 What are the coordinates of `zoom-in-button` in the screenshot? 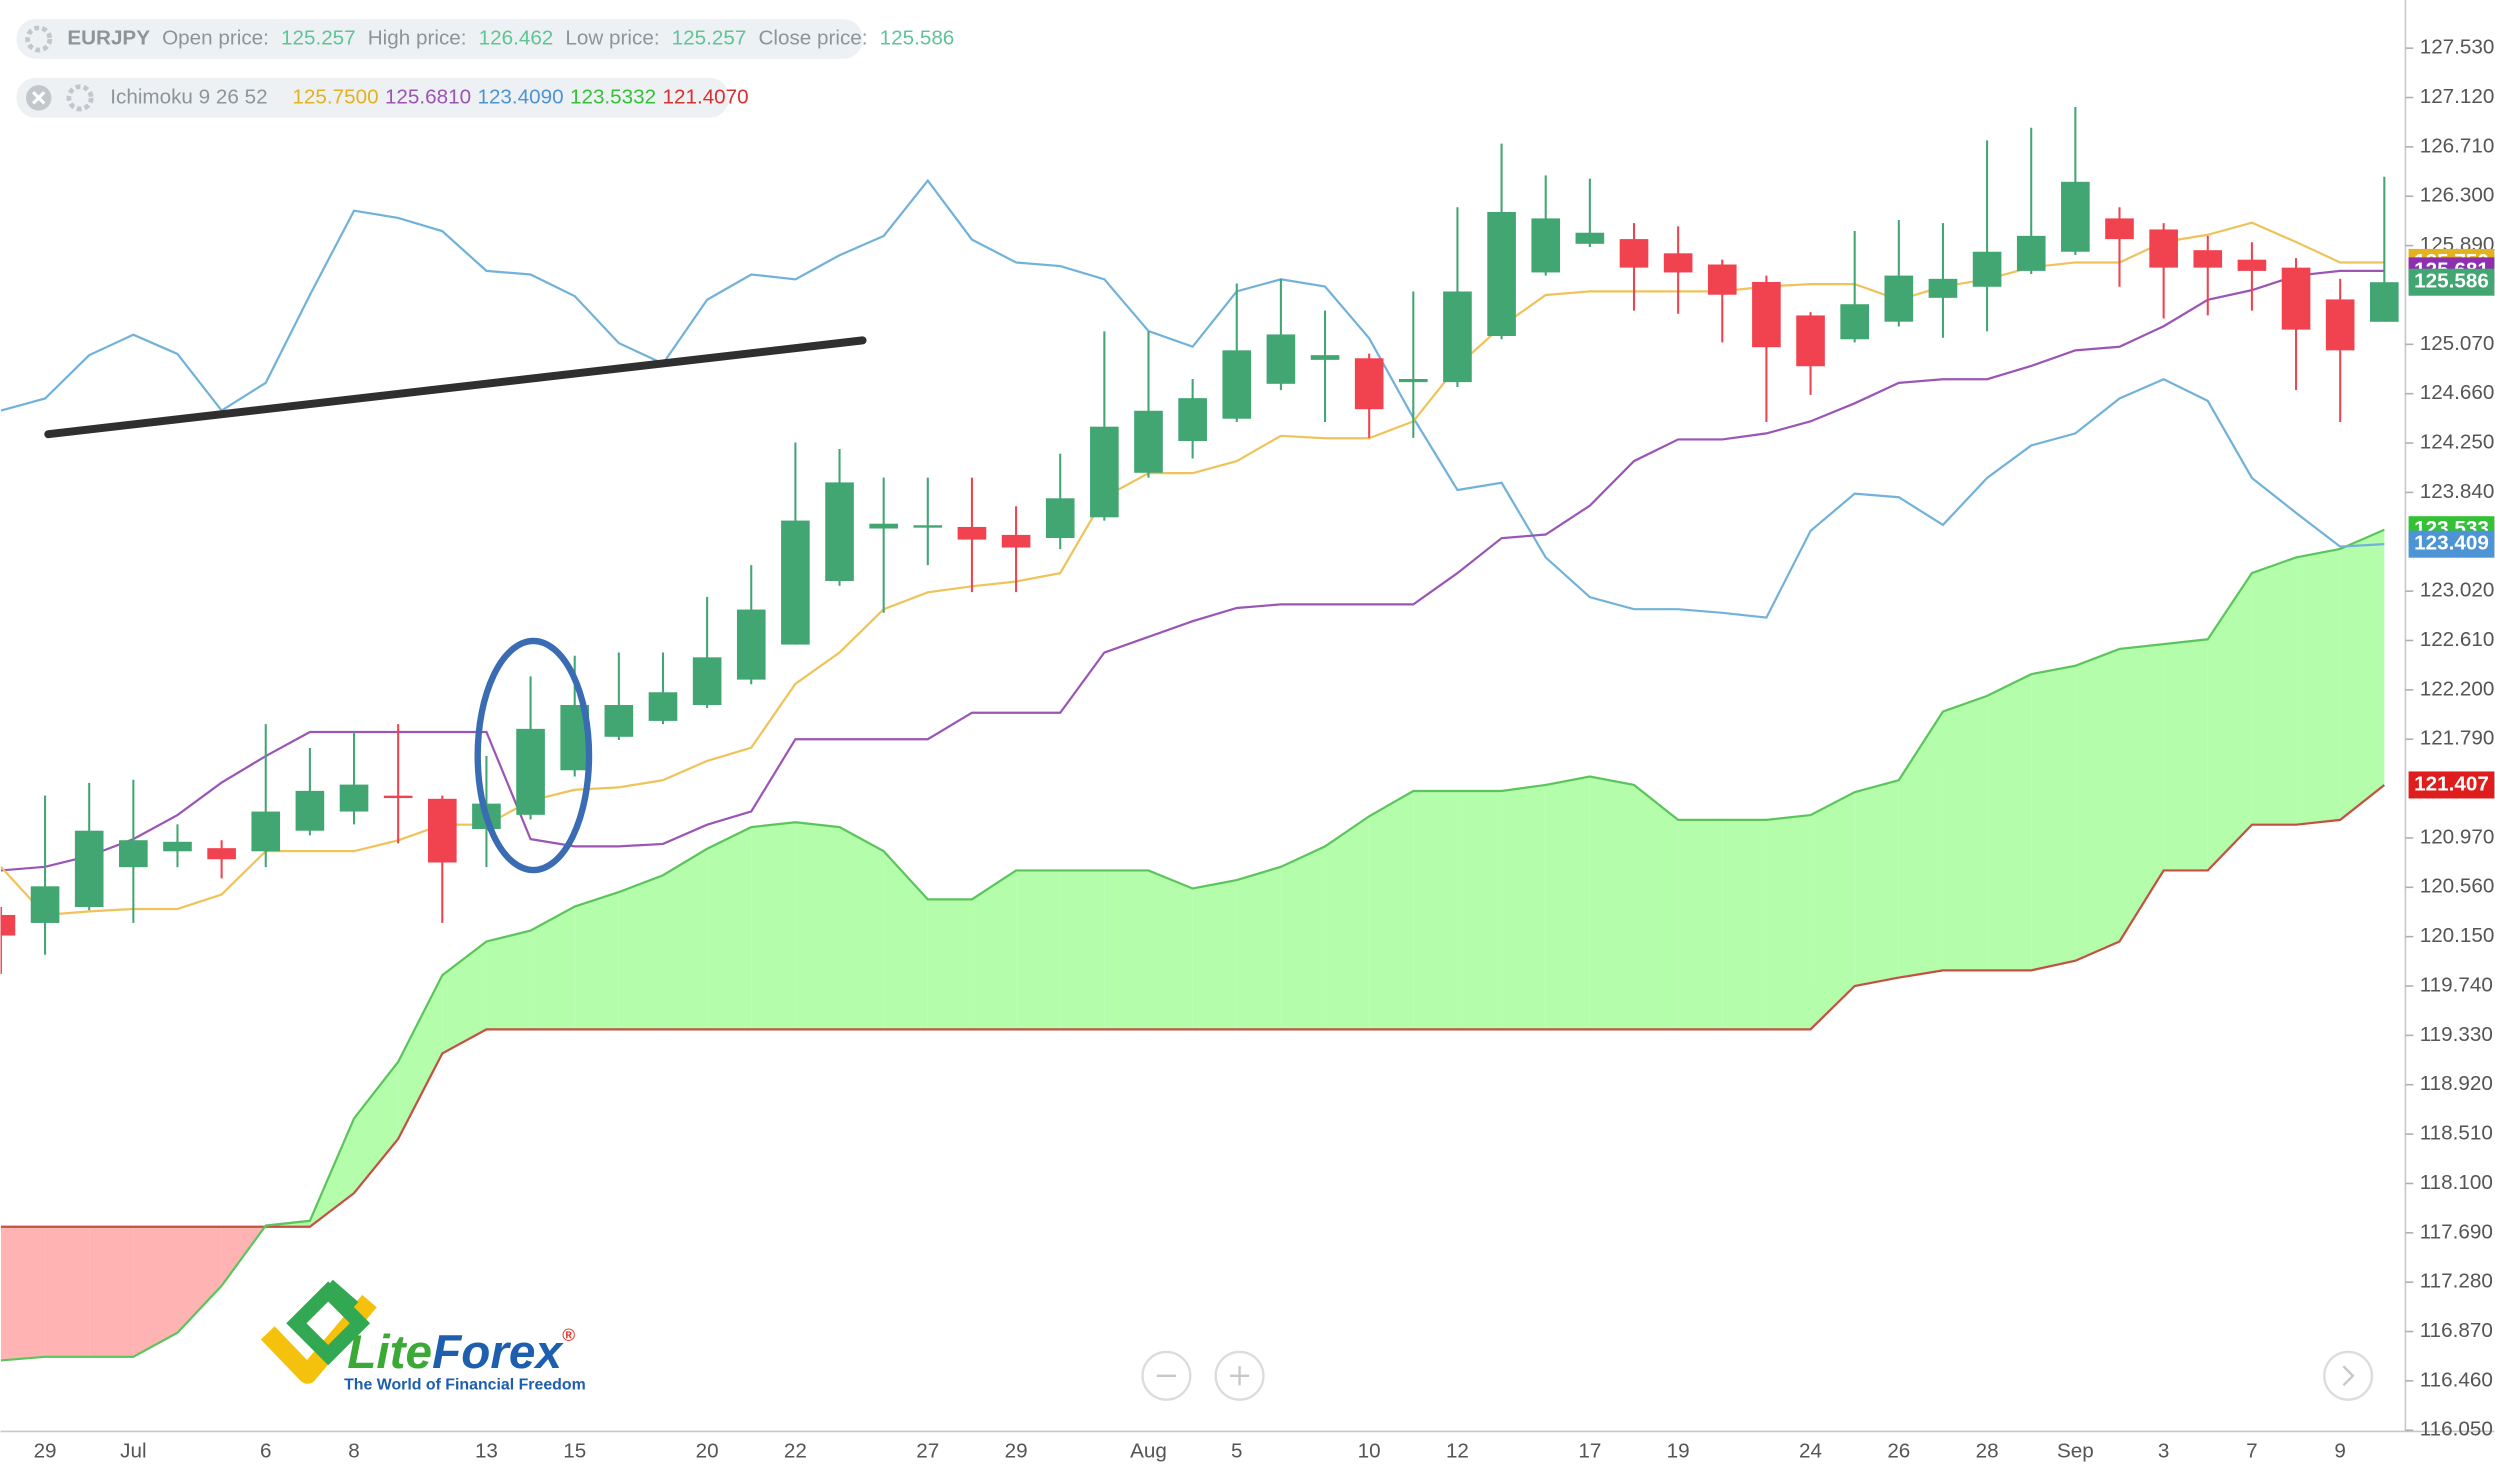 It's located at (1239, 1375).